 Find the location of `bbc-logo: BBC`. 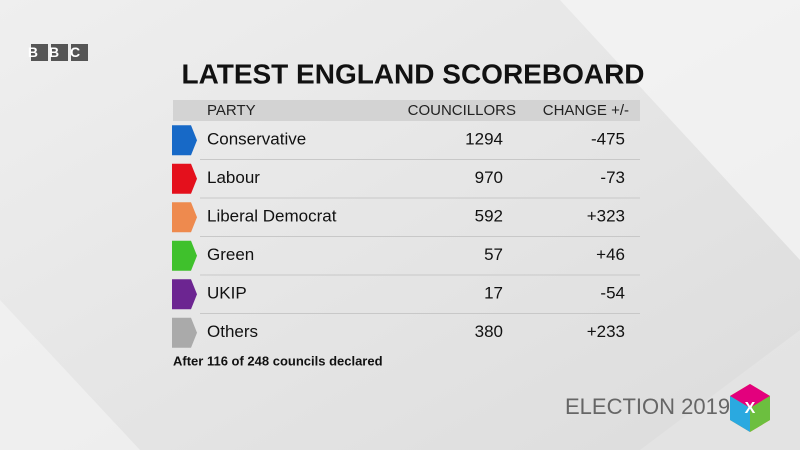

bbc-logo: BBC is located at coordinates (59, 52).